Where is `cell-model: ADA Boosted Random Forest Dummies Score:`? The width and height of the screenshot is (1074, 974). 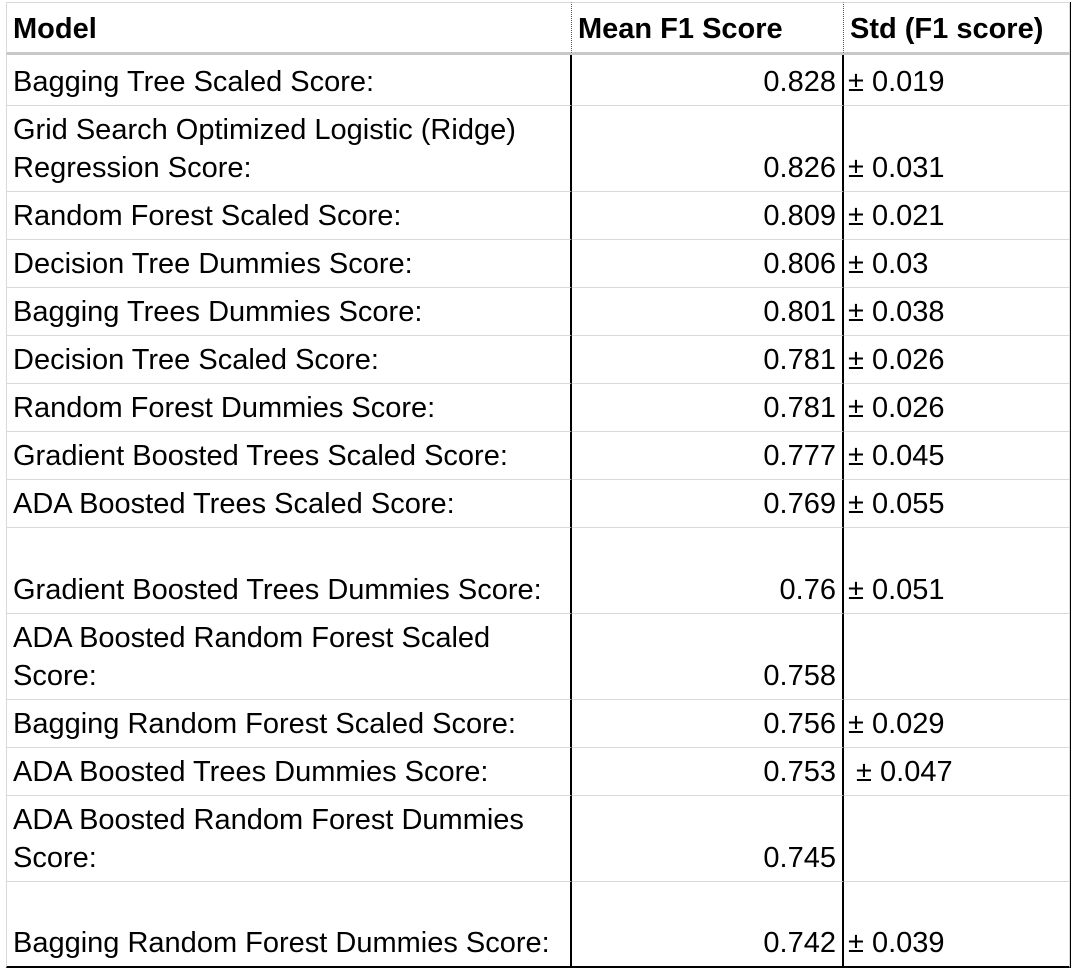
cell-model: ADA Boosted Random Forest Dummies Score: is located at coordinates (289, 839).